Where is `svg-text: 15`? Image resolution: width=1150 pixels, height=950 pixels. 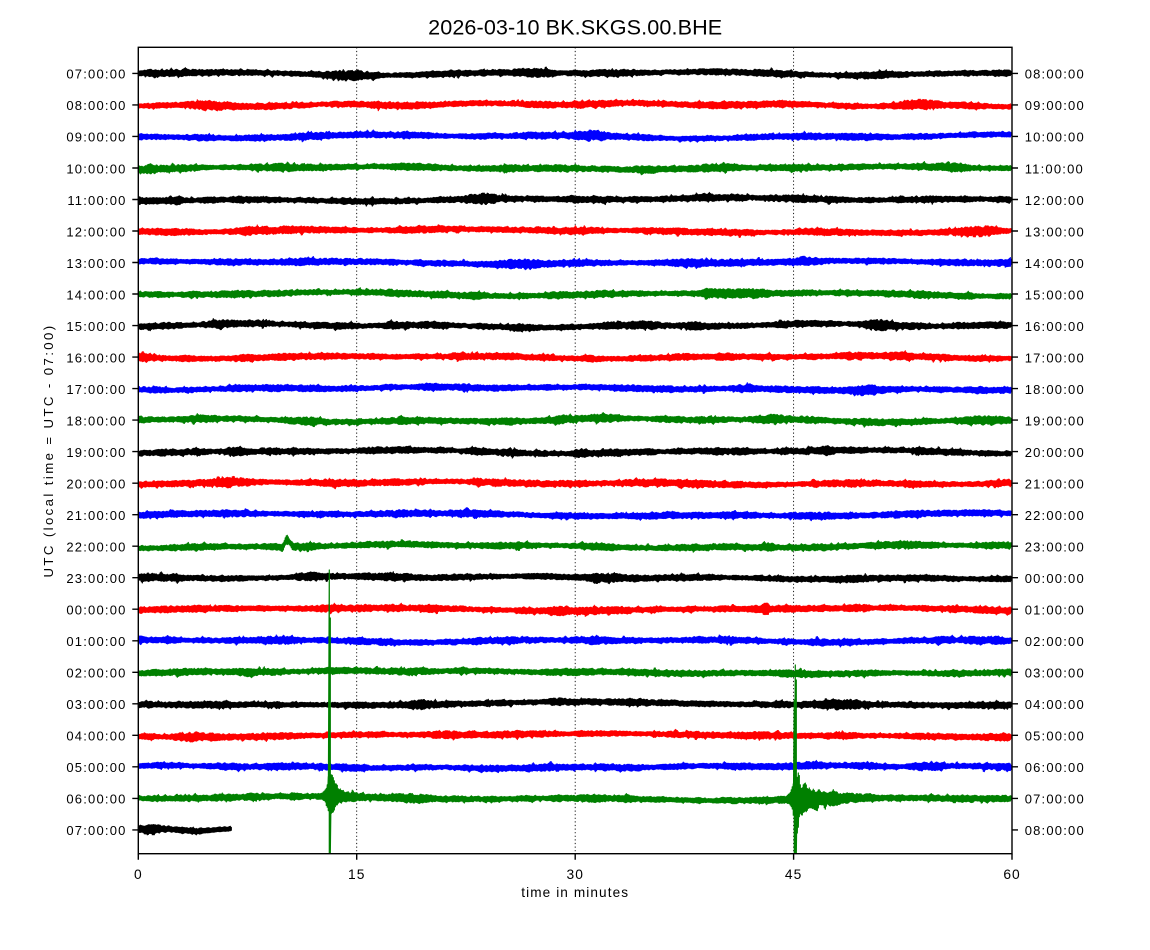
svg-text: 15 is located at coordinates (356, 874).